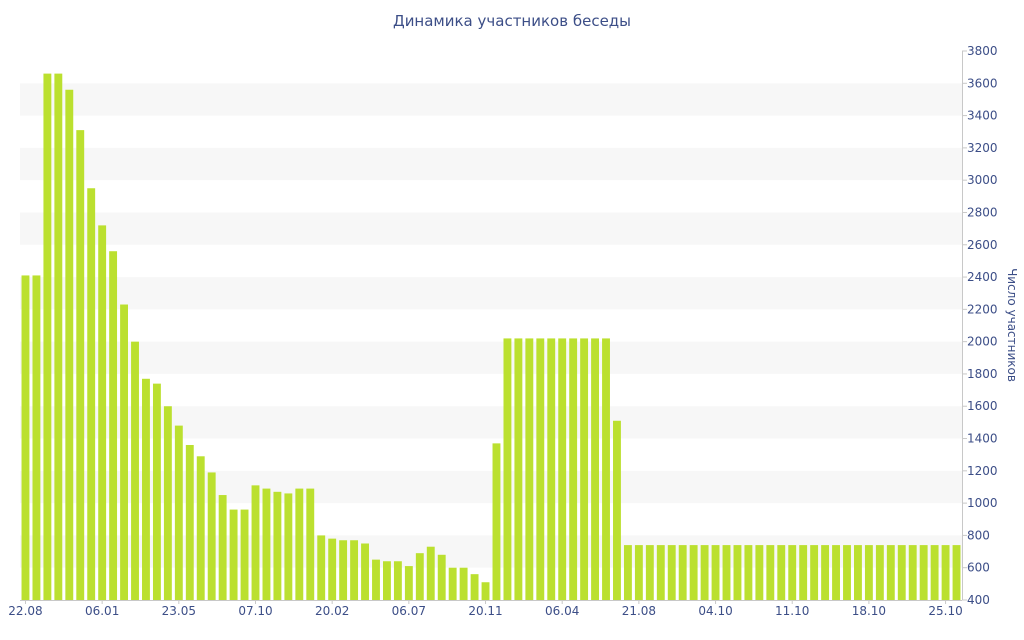  I want to click on x-tick-label: 06.01, so click(102, 611).